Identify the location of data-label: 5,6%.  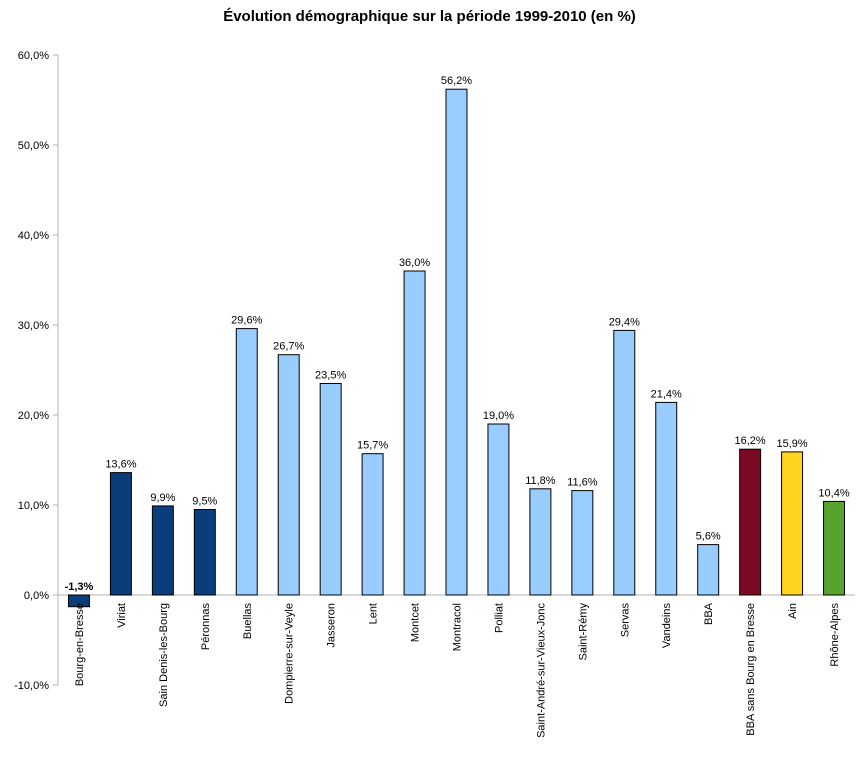
(708, 537).